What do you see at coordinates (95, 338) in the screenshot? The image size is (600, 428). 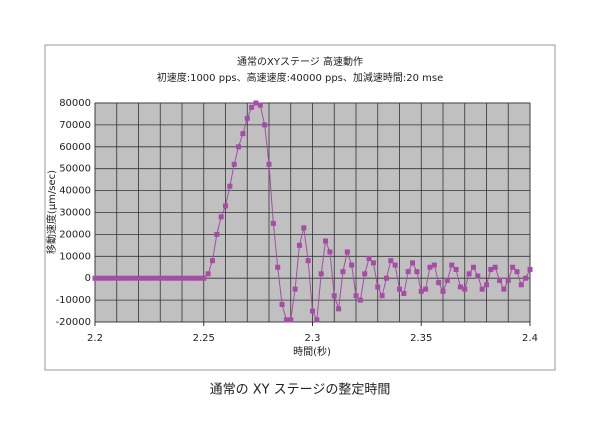 I see `x-tick-label: 2.2` at bounding box center [95, 338].